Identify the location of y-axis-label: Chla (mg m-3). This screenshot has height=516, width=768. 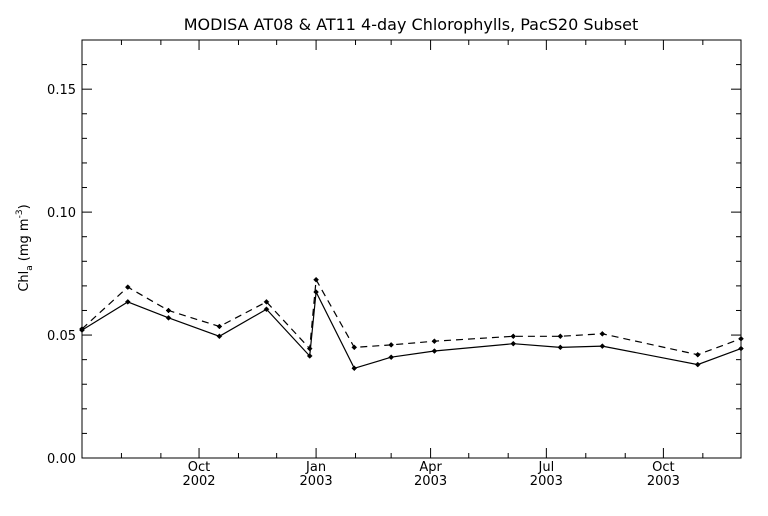
(25, 247).